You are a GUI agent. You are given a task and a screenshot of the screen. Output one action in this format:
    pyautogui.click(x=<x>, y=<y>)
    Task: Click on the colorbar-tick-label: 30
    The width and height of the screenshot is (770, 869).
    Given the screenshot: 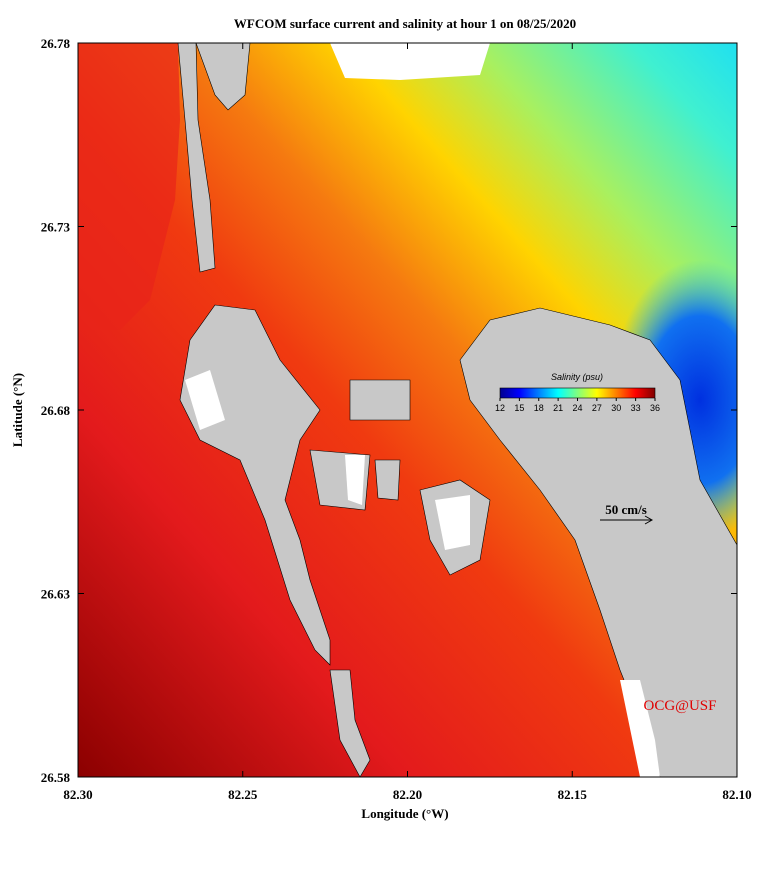 What is the action you would take?
    pyautogui.click(x=616, y=408)
    